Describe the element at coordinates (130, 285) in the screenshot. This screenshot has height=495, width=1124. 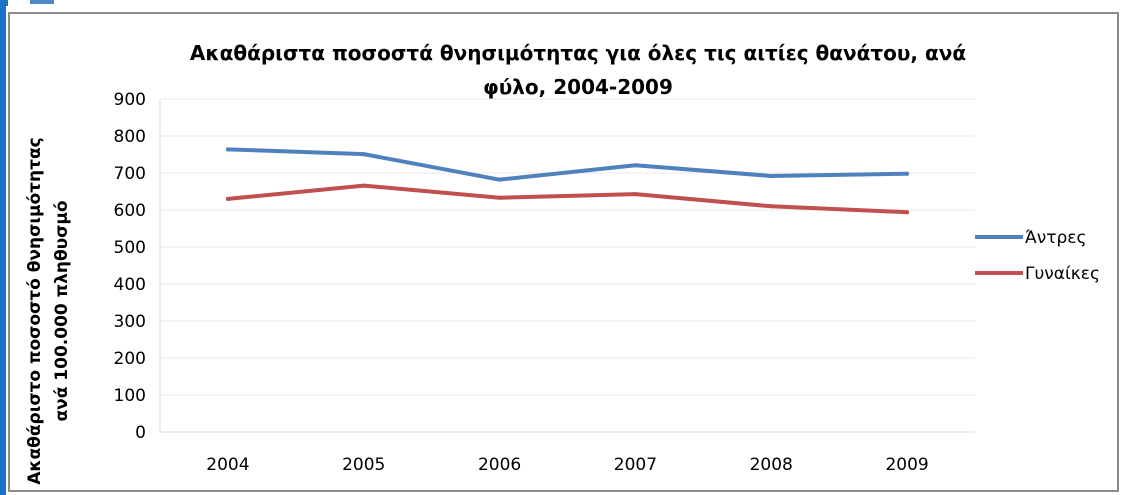
I see `y-tick-label: 400` at that location.